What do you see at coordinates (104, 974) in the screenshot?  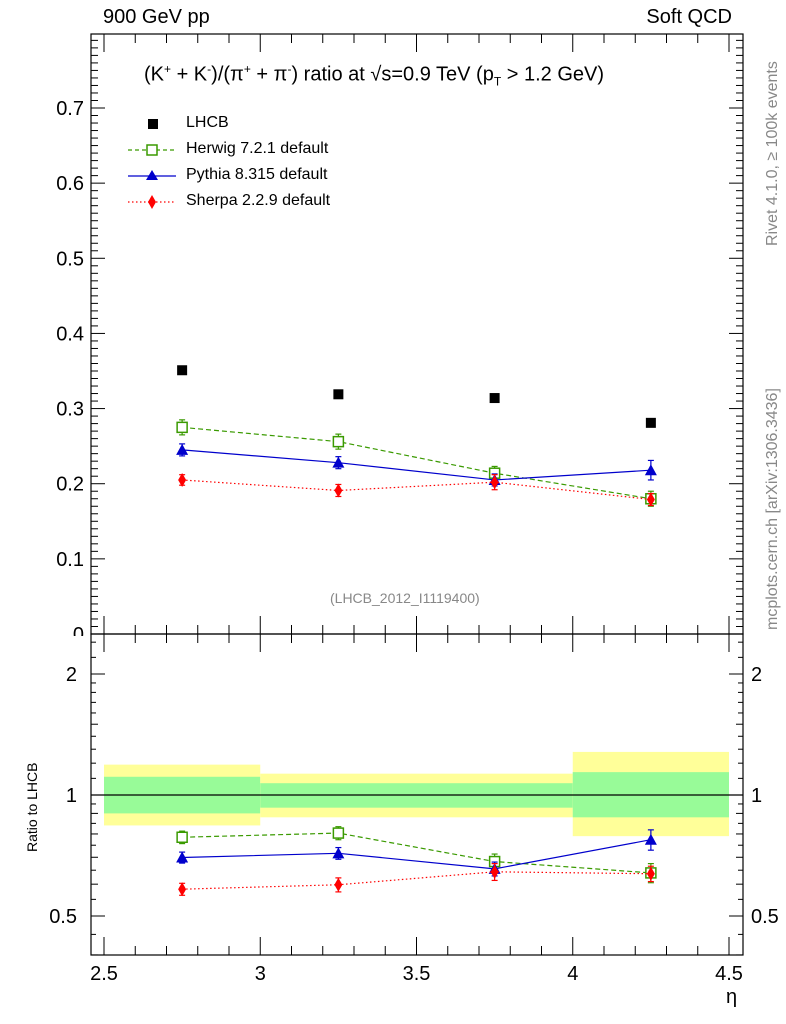 I see `x-tick-label: 2.5` at bounding box center [104, 974].